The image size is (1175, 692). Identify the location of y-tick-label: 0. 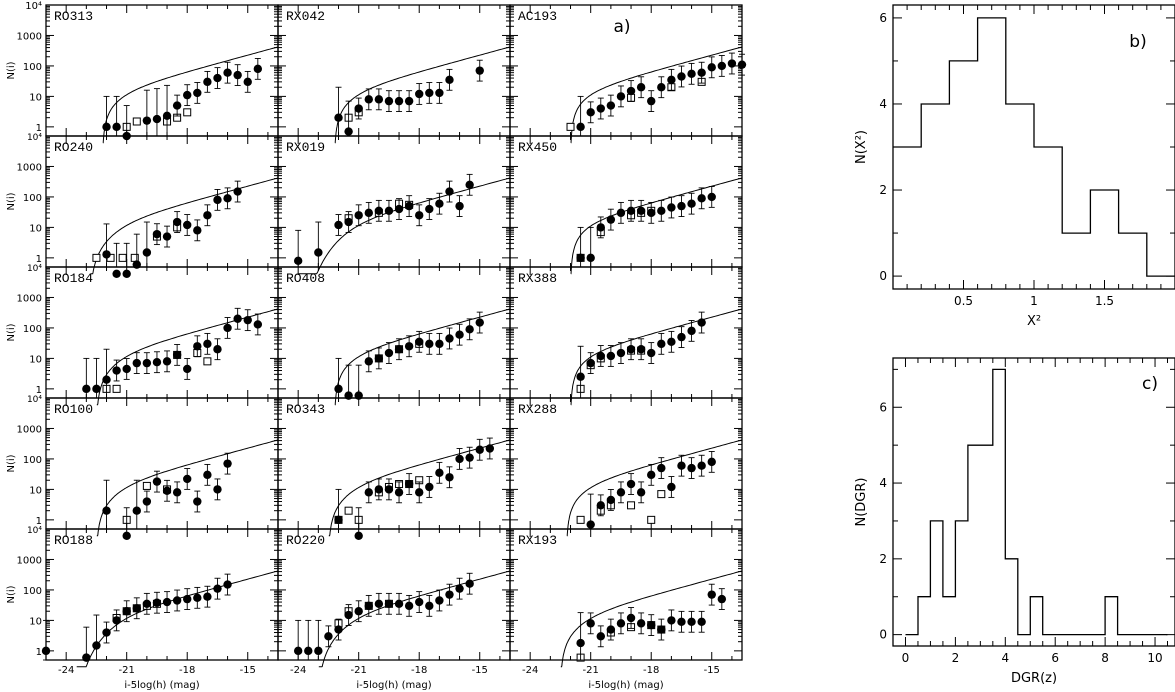
(883, 276).